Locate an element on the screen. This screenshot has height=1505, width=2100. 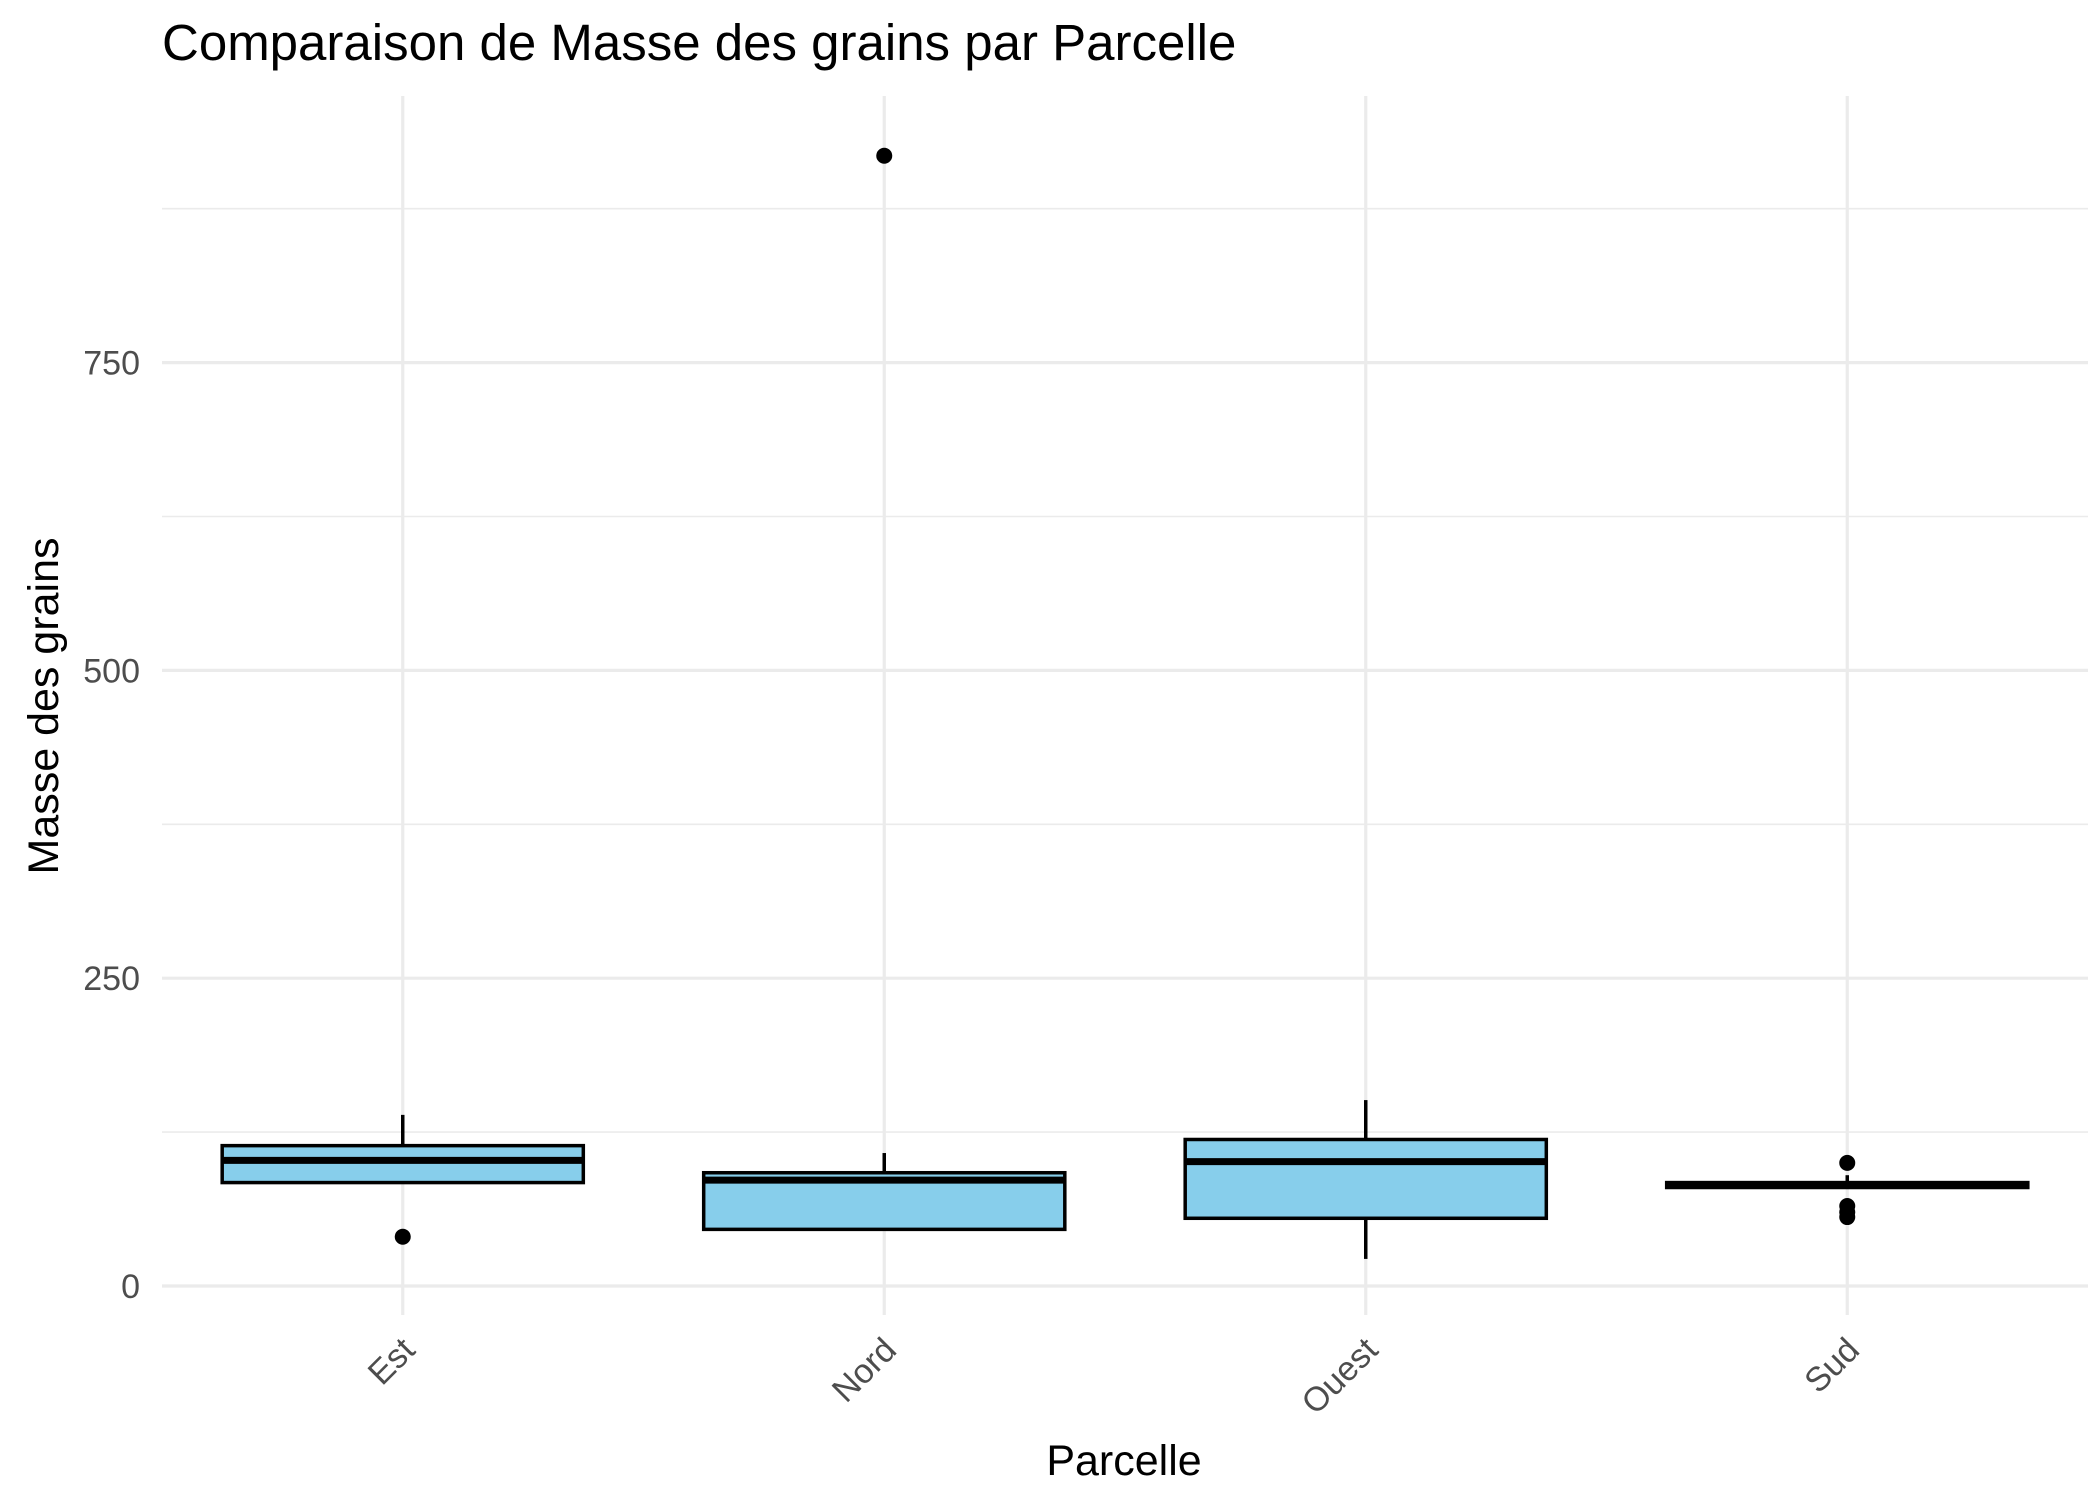
x-tick-label: Sud is located at coordinates (1832, 1366).